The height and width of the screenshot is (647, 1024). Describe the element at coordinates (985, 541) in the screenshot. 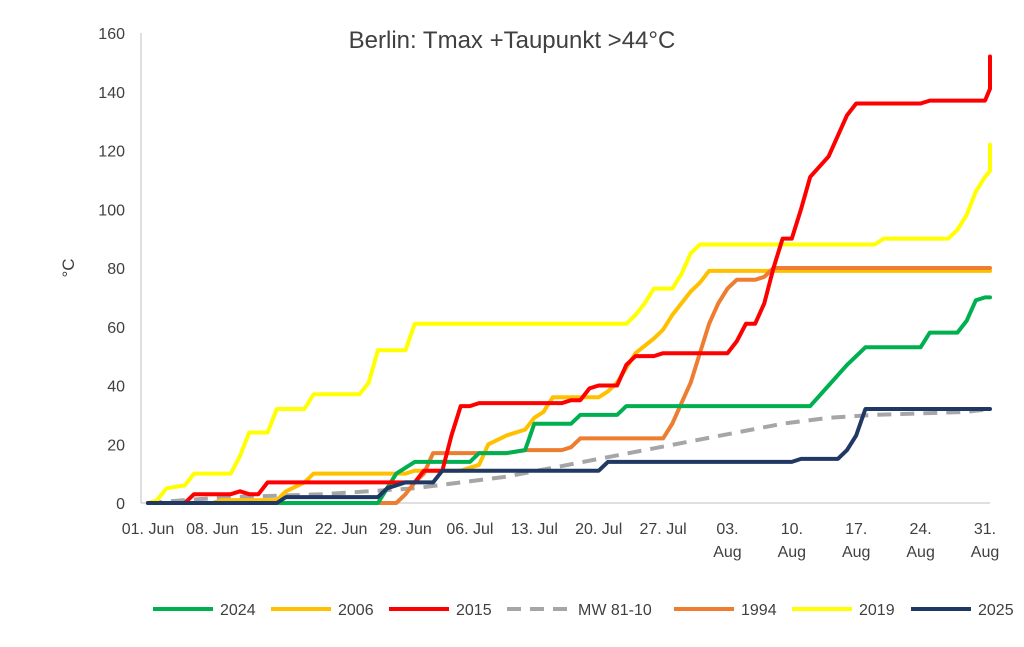

I see `x-tick-label: 31. Aug` at that location.